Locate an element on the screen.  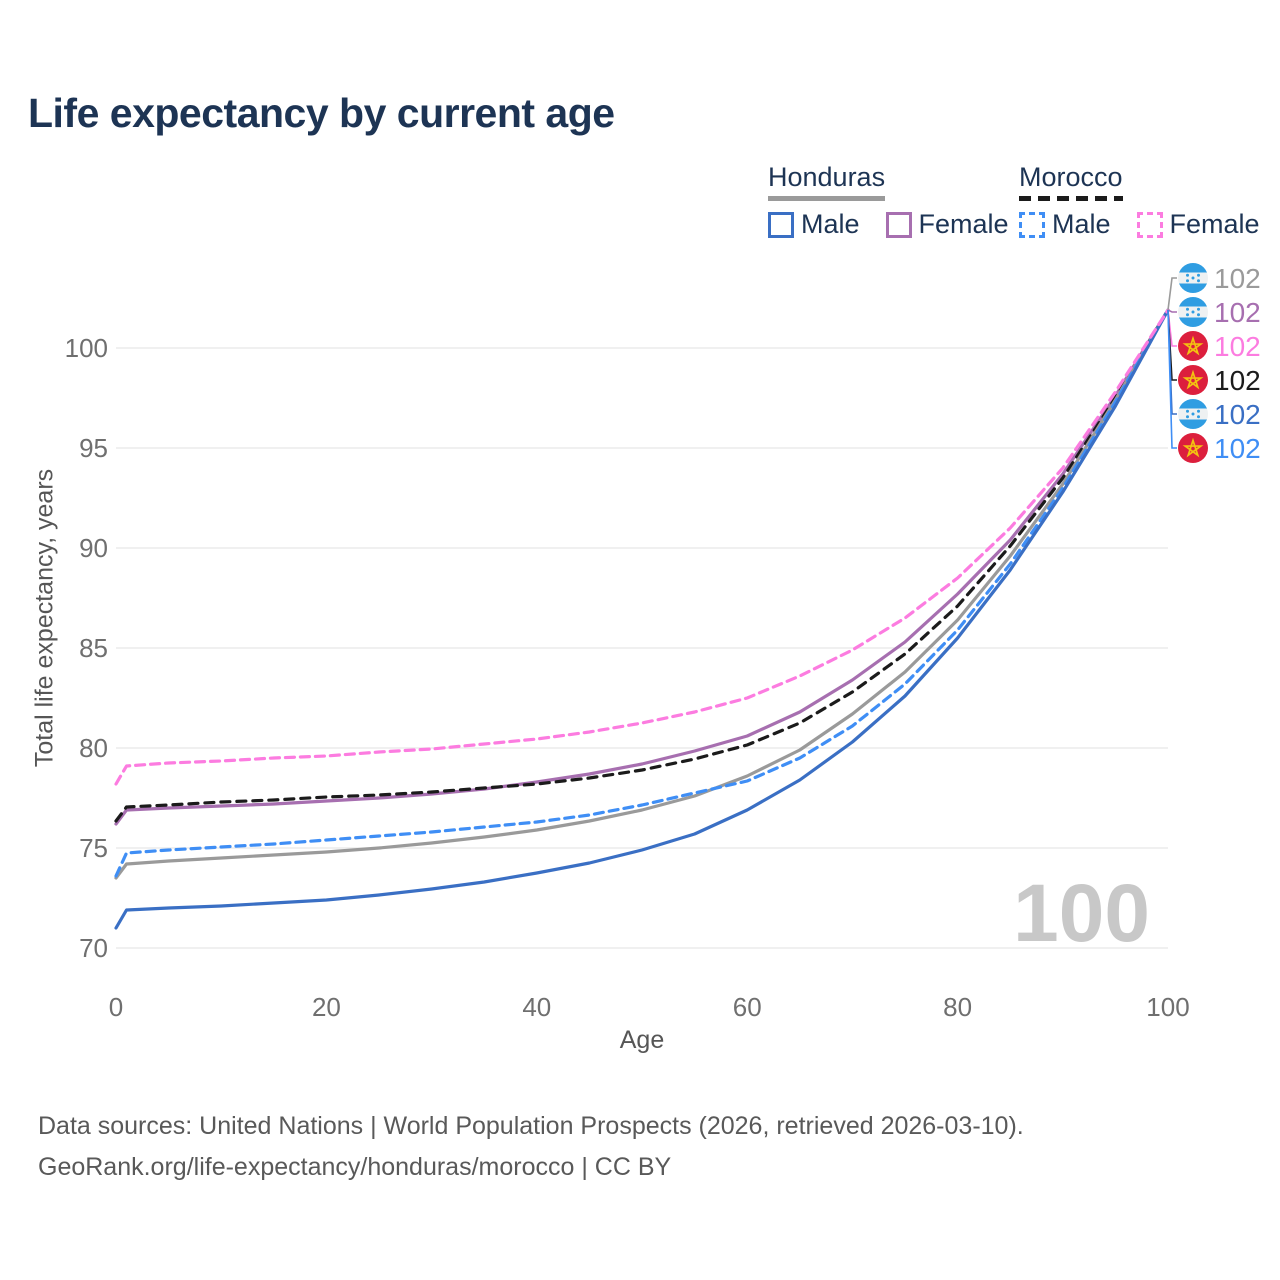
end-value-label-5: 102 is located at coordinates (1237, 448).